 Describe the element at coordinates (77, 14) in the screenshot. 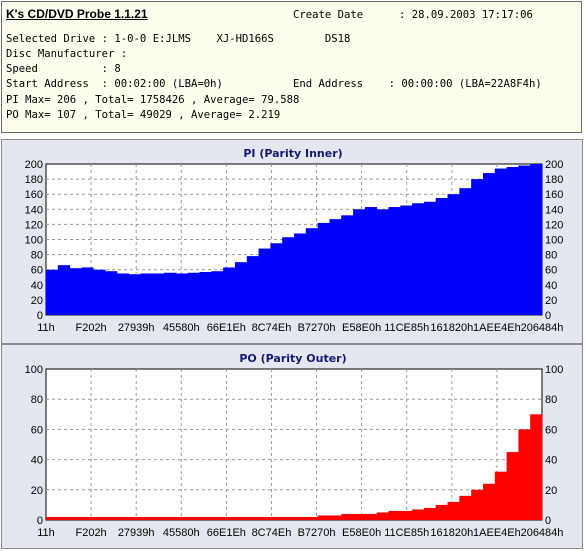

I see `app-title: K's CD/DVD Probe 1.1.21` at that location.